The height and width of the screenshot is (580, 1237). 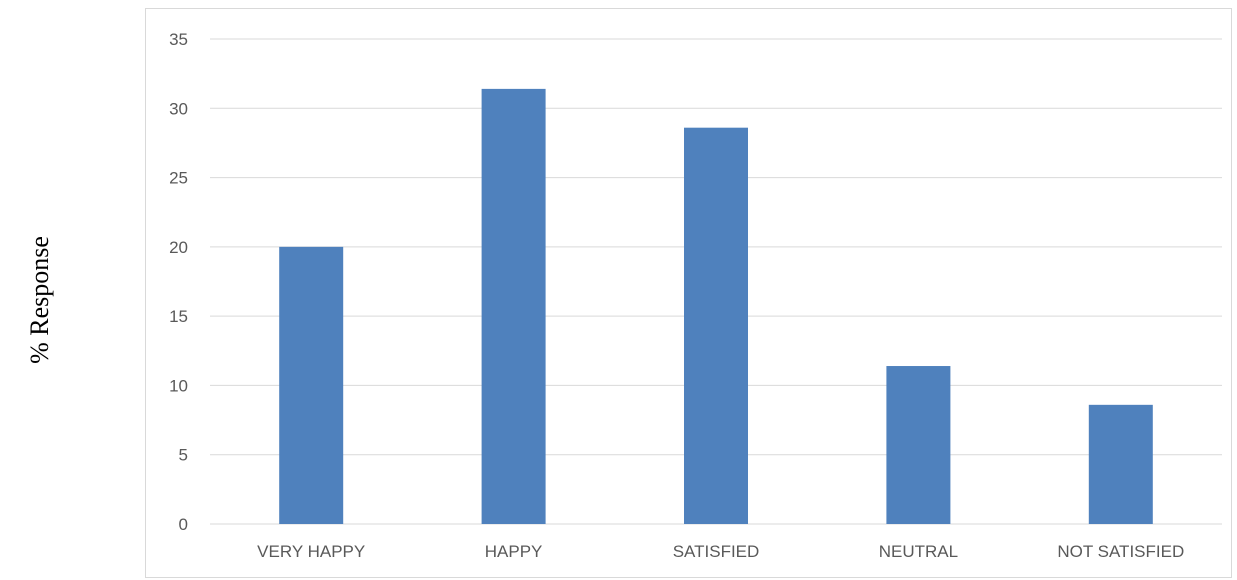 I want to click on x-category-label: HAPPY, so click(x=514, y=551).